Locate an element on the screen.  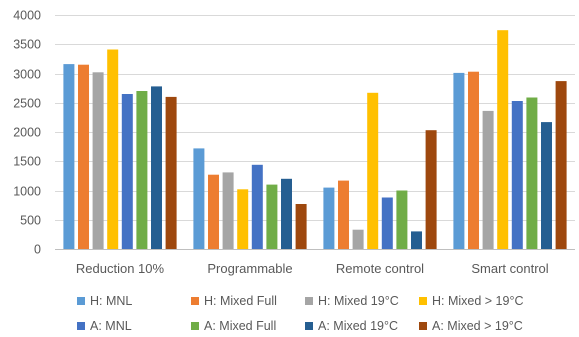
y-tick-label: 1500 is located at coordinates (27, 162).